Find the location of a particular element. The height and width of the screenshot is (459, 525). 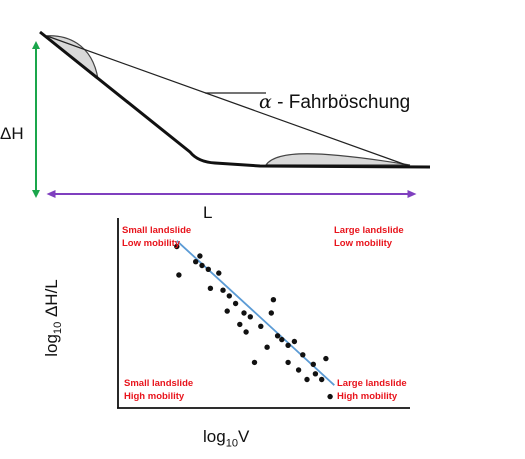

quadrant-top-right-line2: Low mobility is located at coordinates (363, 243).